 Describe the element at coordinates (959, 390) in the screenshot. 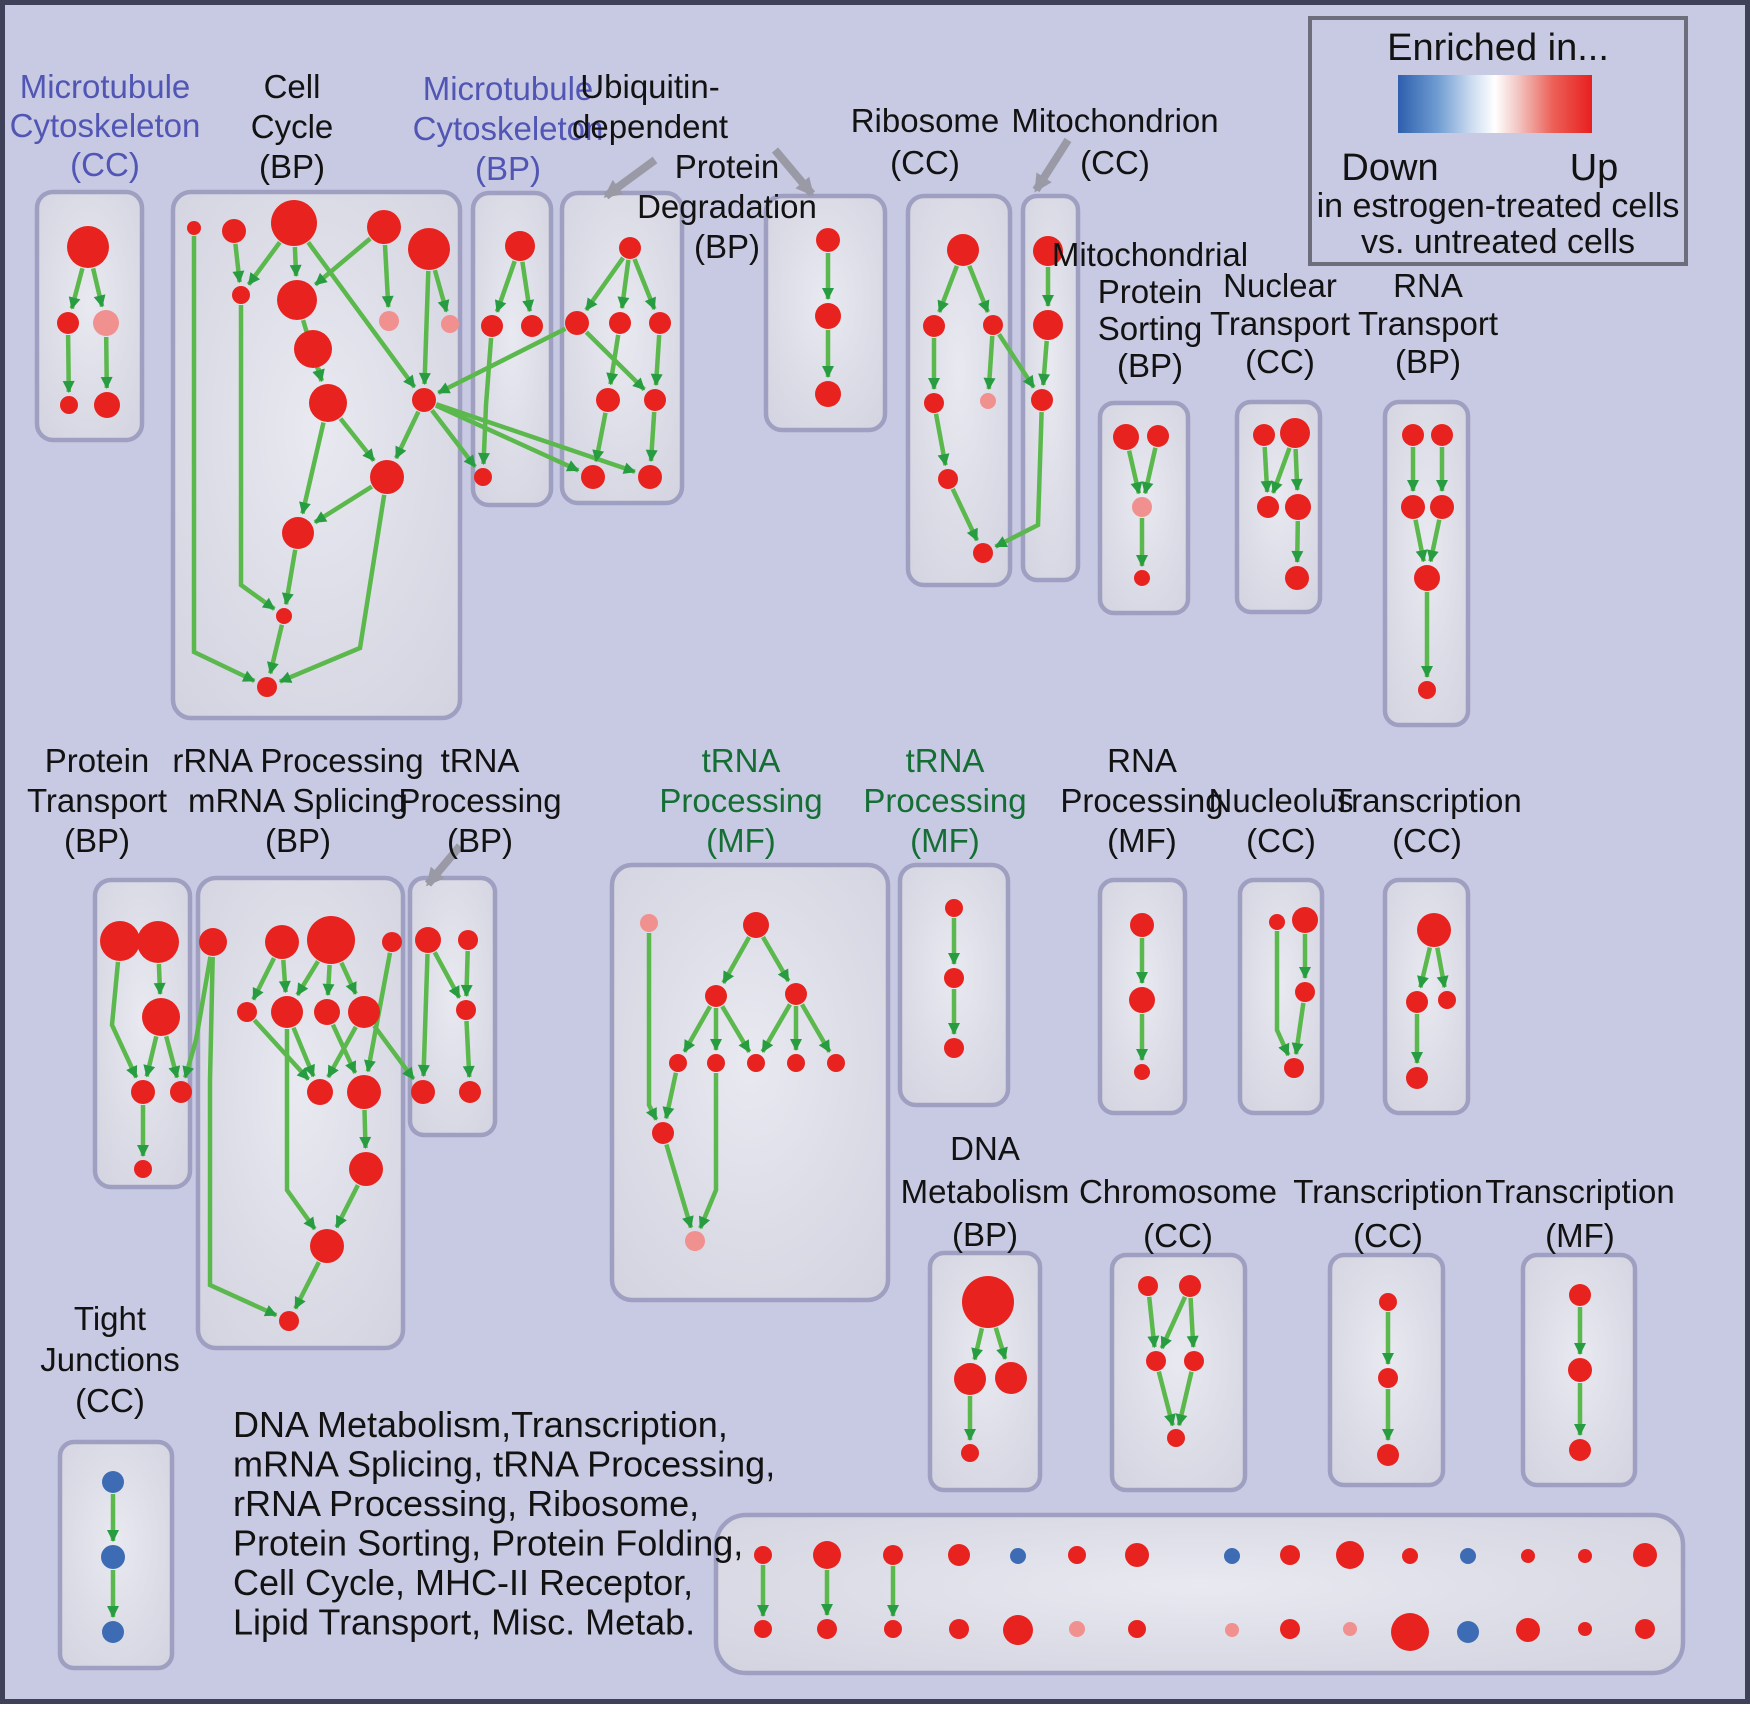

I see `bx-ribosome` at that location.